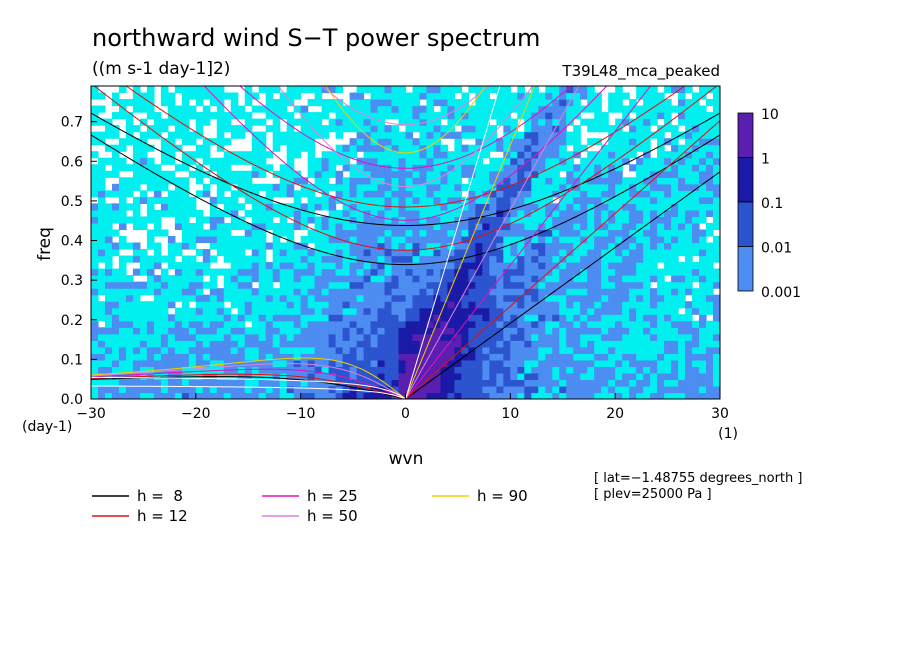 This screenshot has width=904, height=654. I want to click on legend-label: h = 12, so click(162, 516).